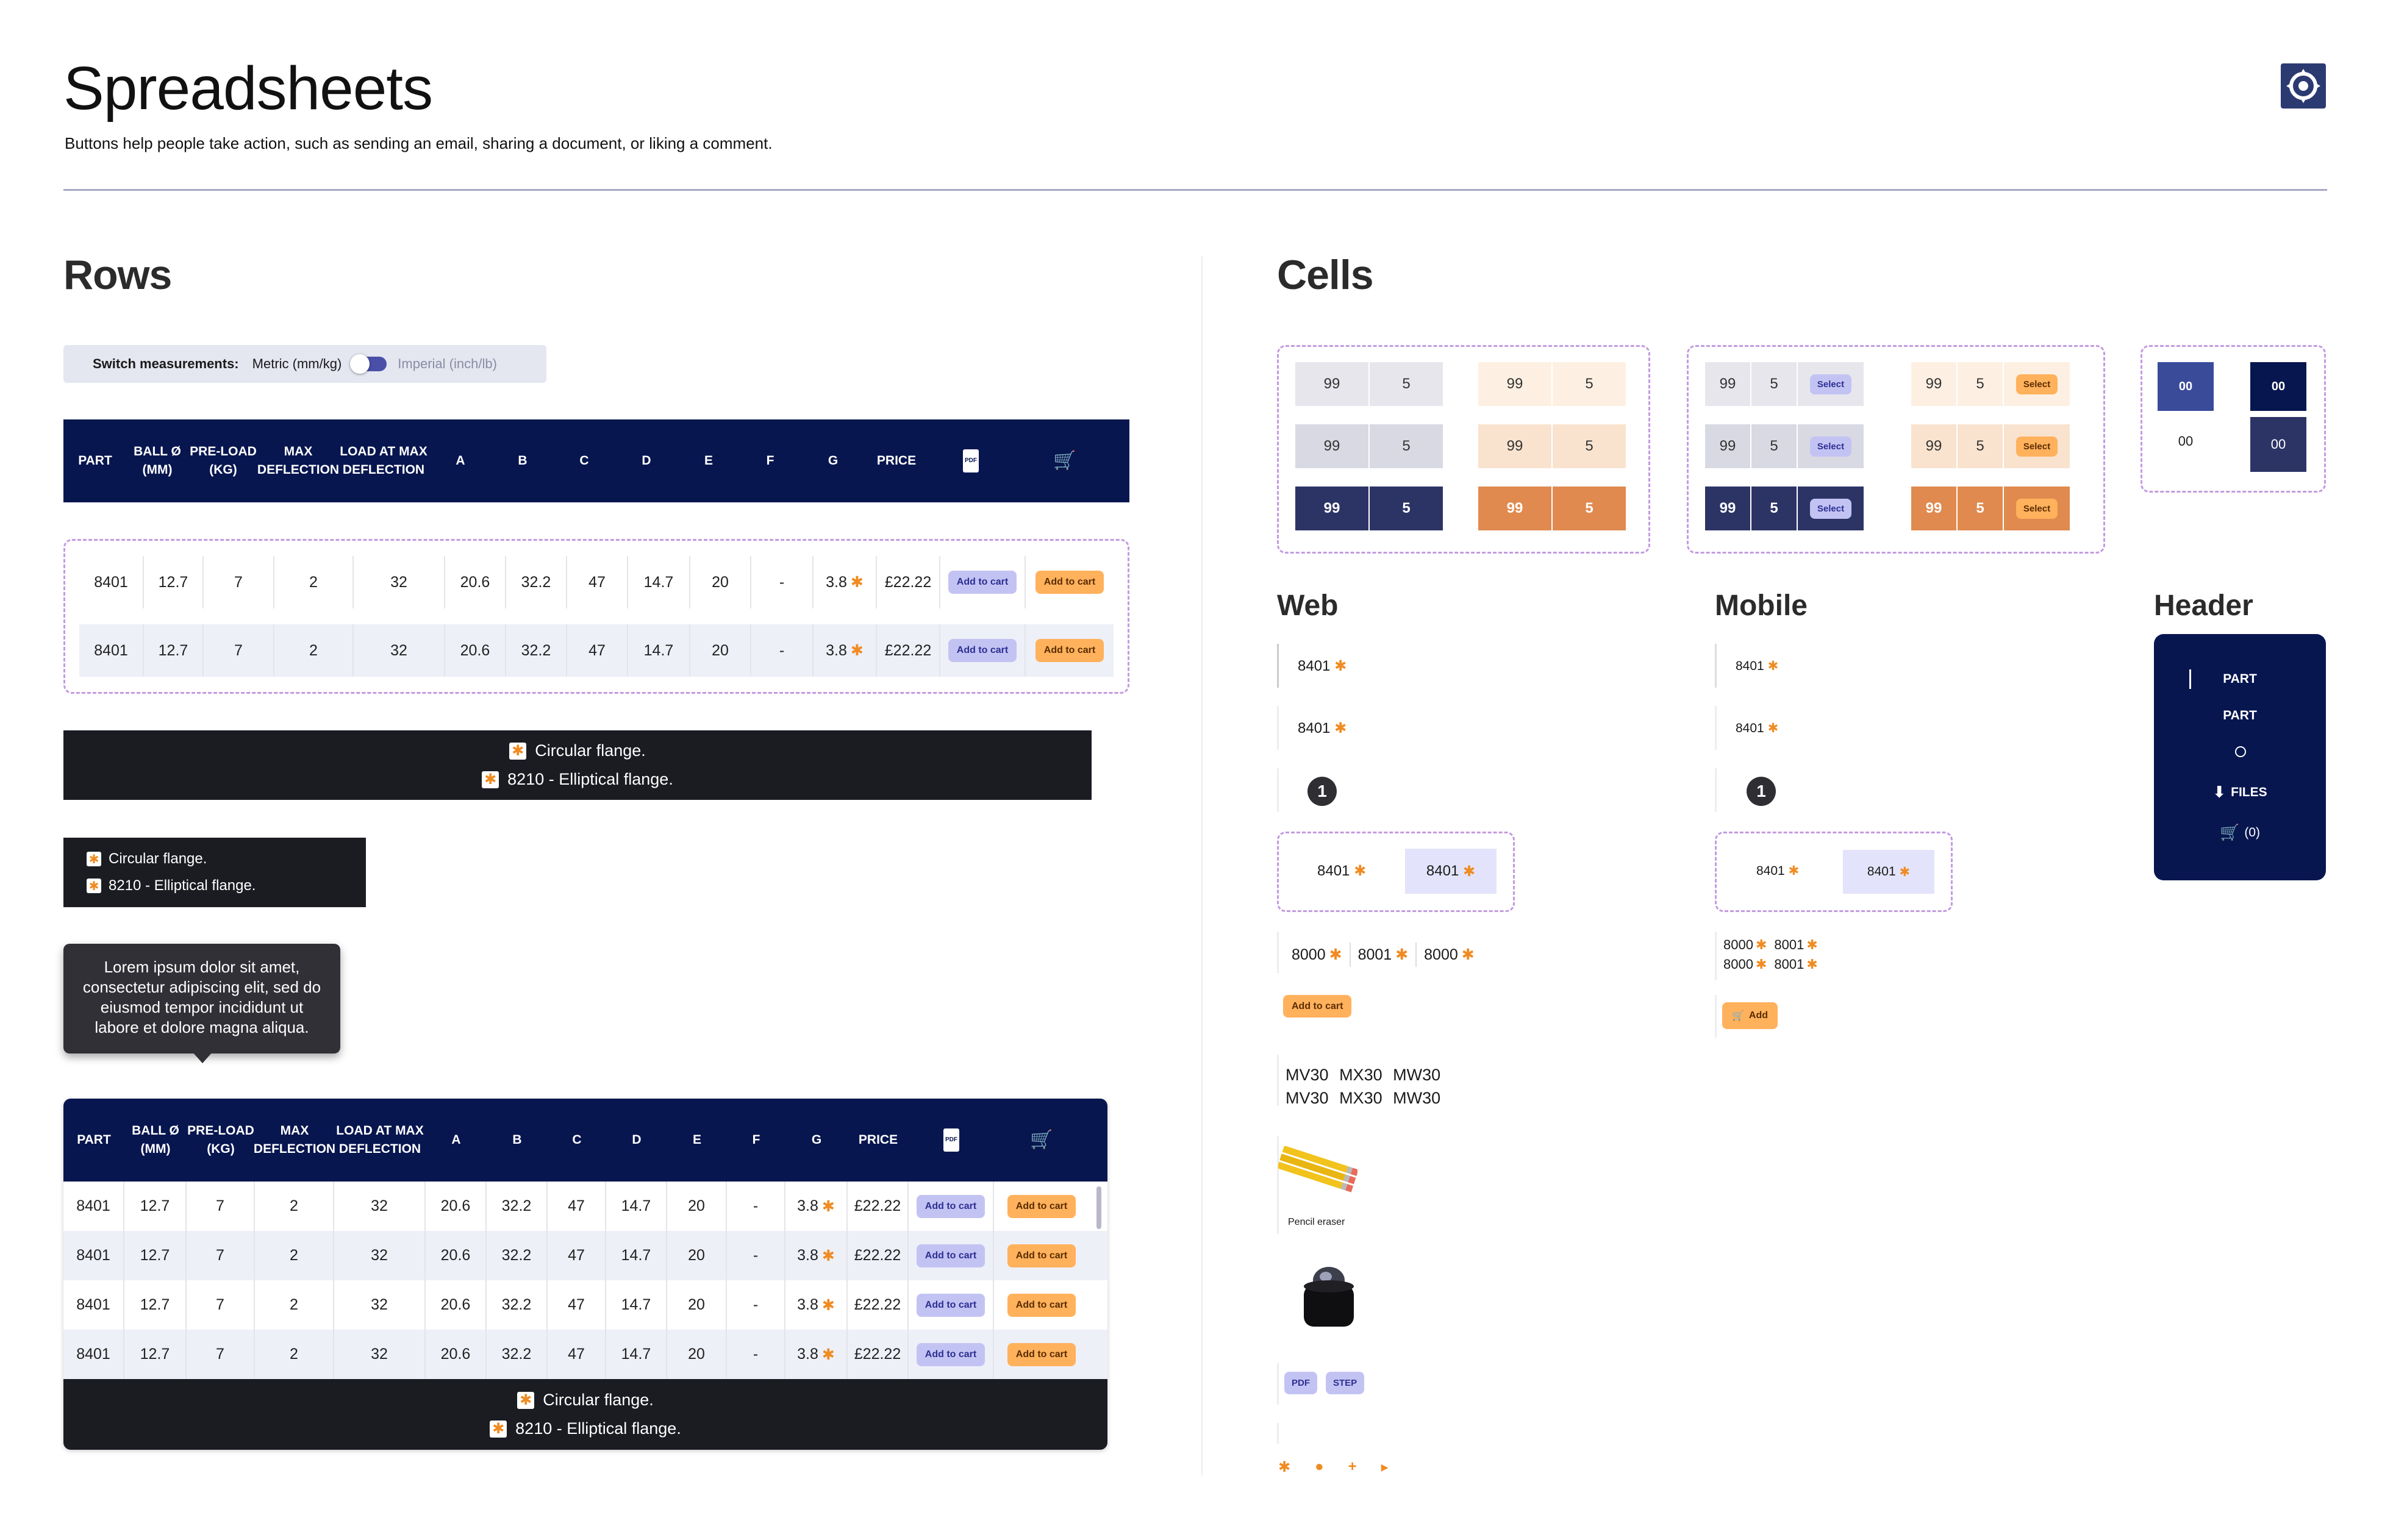 This screenshot has width=2382, height=1540. Describe the element at coordinates (1098, 1207) in the screenshot. I see `scrollbar-thumb` at that location.